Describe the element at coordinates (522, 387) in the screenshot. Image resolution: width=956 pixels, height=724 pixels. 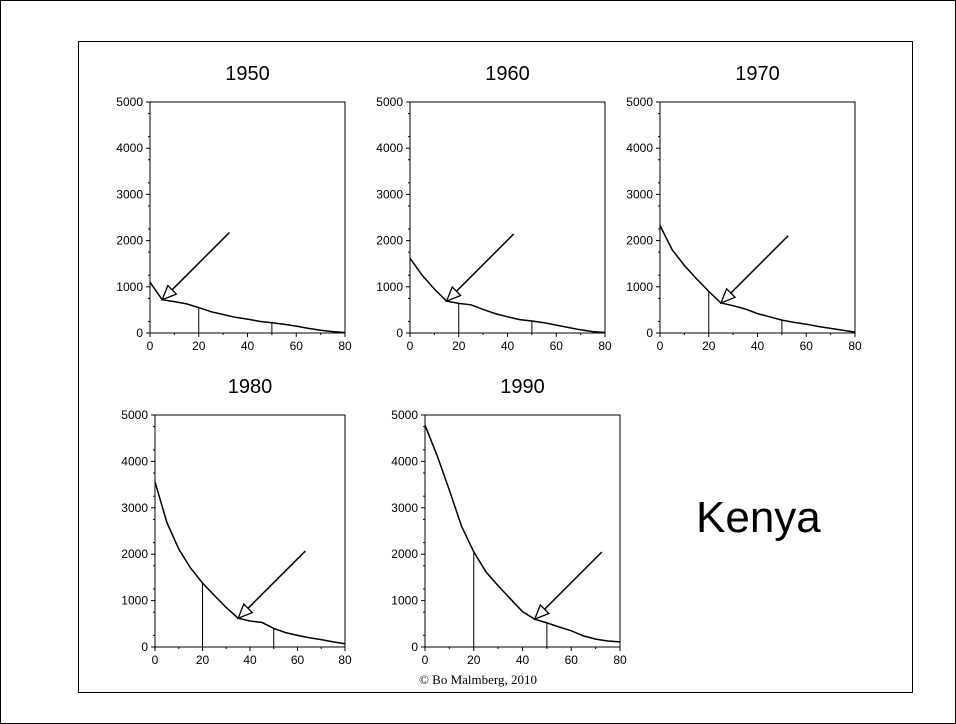
I see `chart-title: 1990` at that location.